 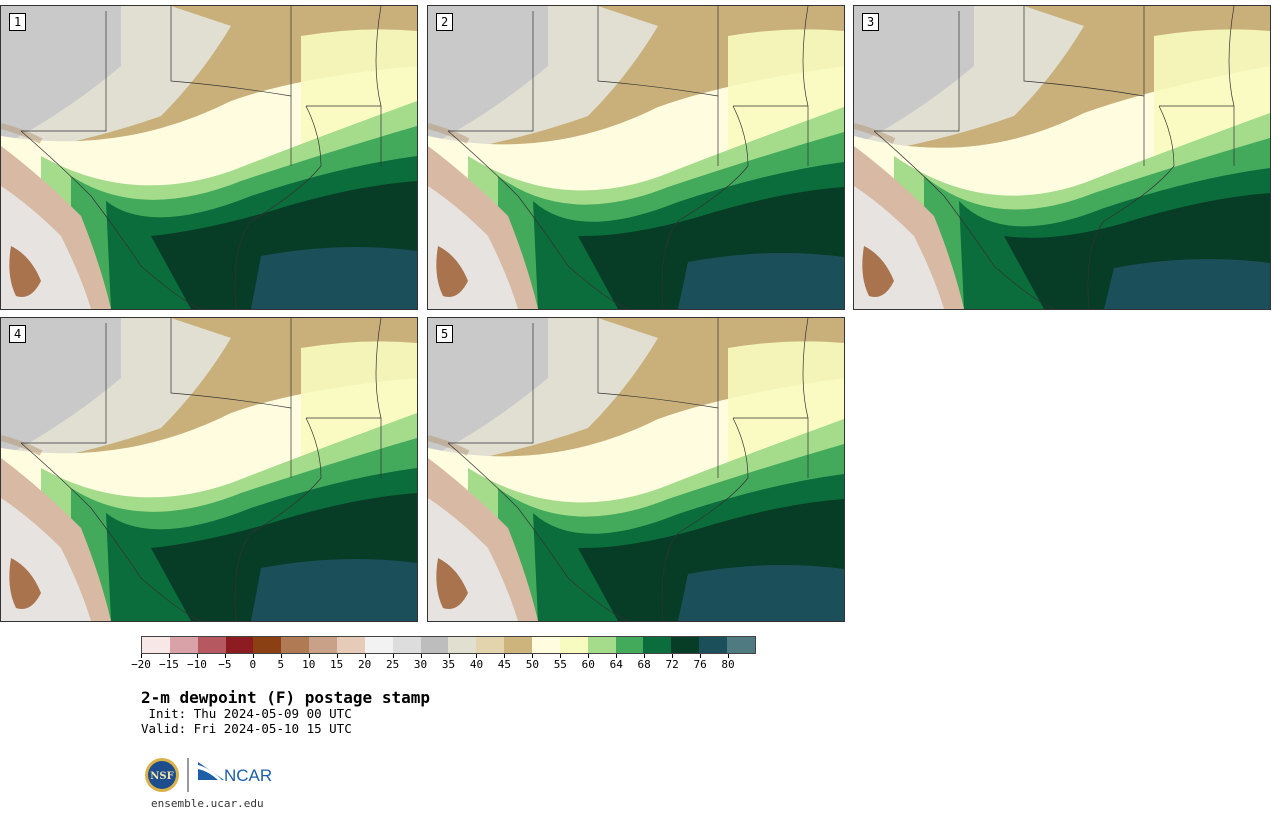 What do you see at coordinates (1062, 157) in the screenshot?
I see `map-panel-3: 3` at bounding box center [1062, 157].